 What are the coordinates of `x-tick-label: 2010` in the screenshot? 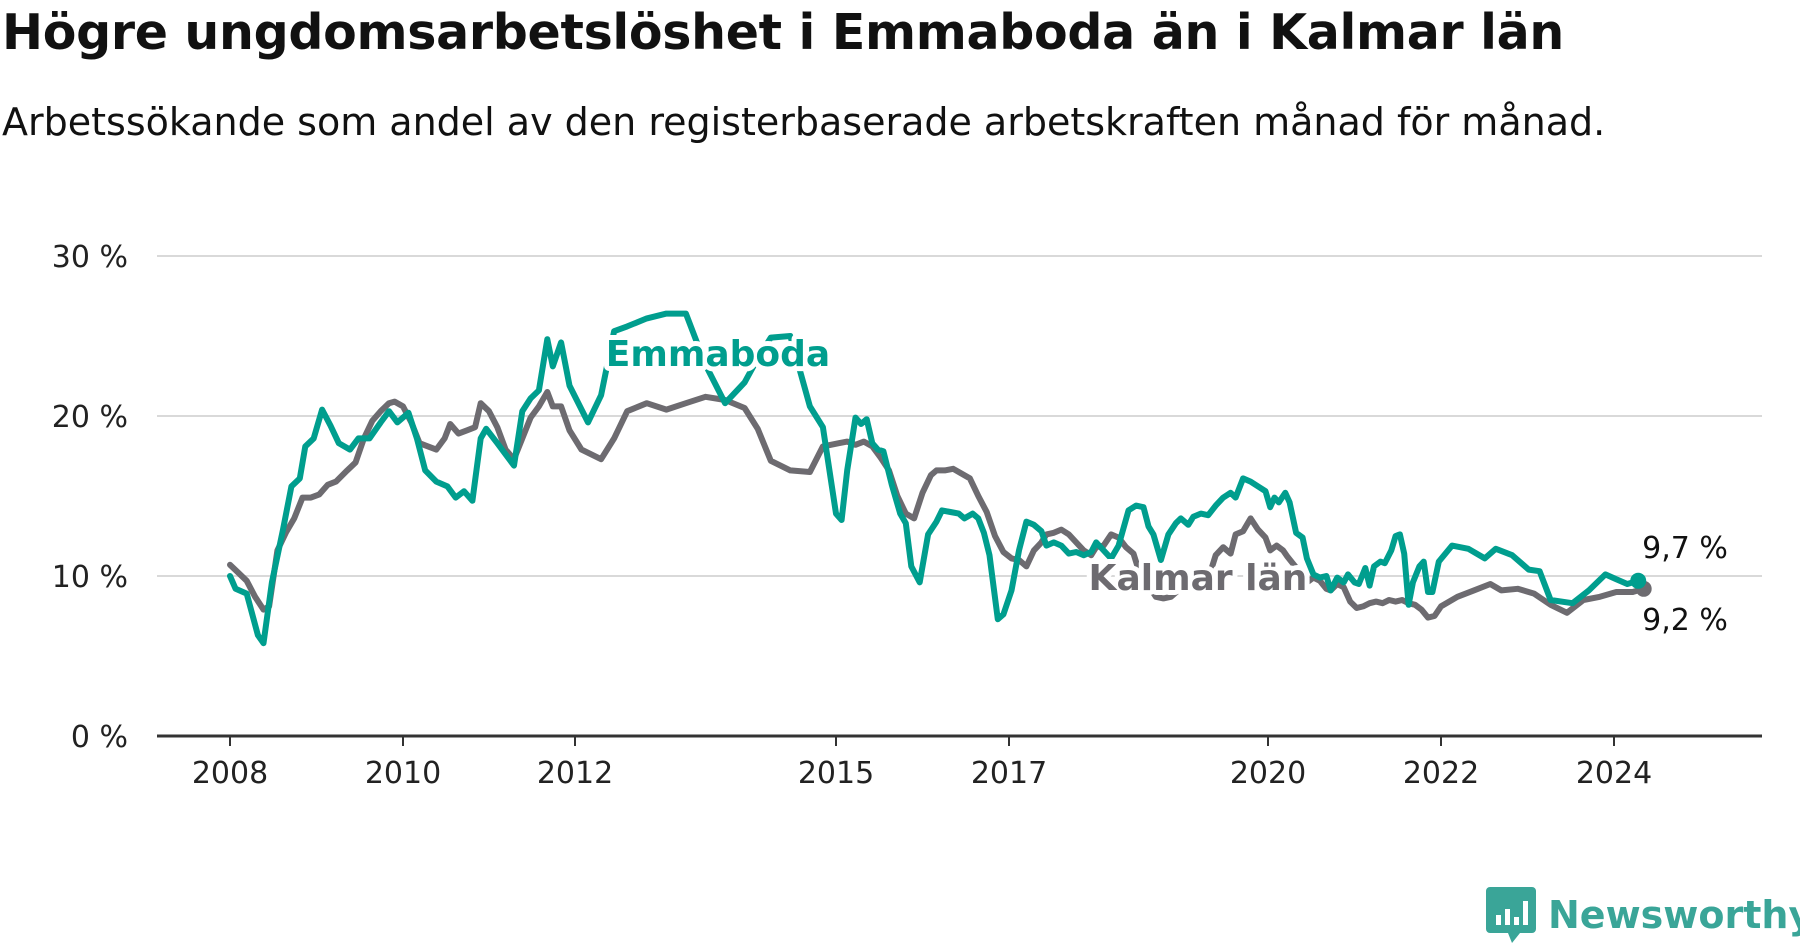 It's located at (403, 773).